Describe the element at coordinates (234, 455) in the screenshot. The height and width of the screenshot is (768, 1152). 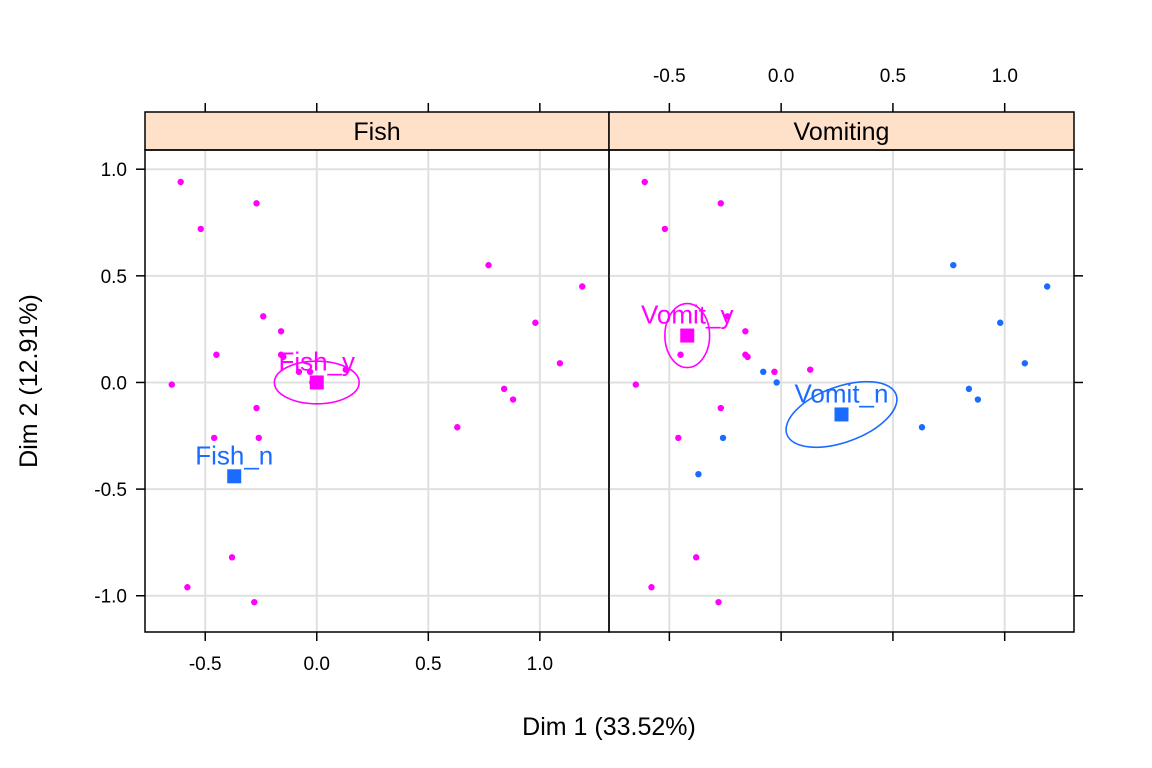
I see `category-label: Fish_n` at that location.